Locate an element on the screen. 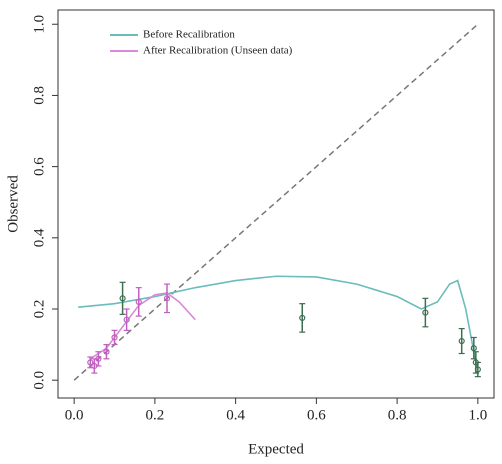  y-axis-label: Observed is located at coordinates (13, 204).